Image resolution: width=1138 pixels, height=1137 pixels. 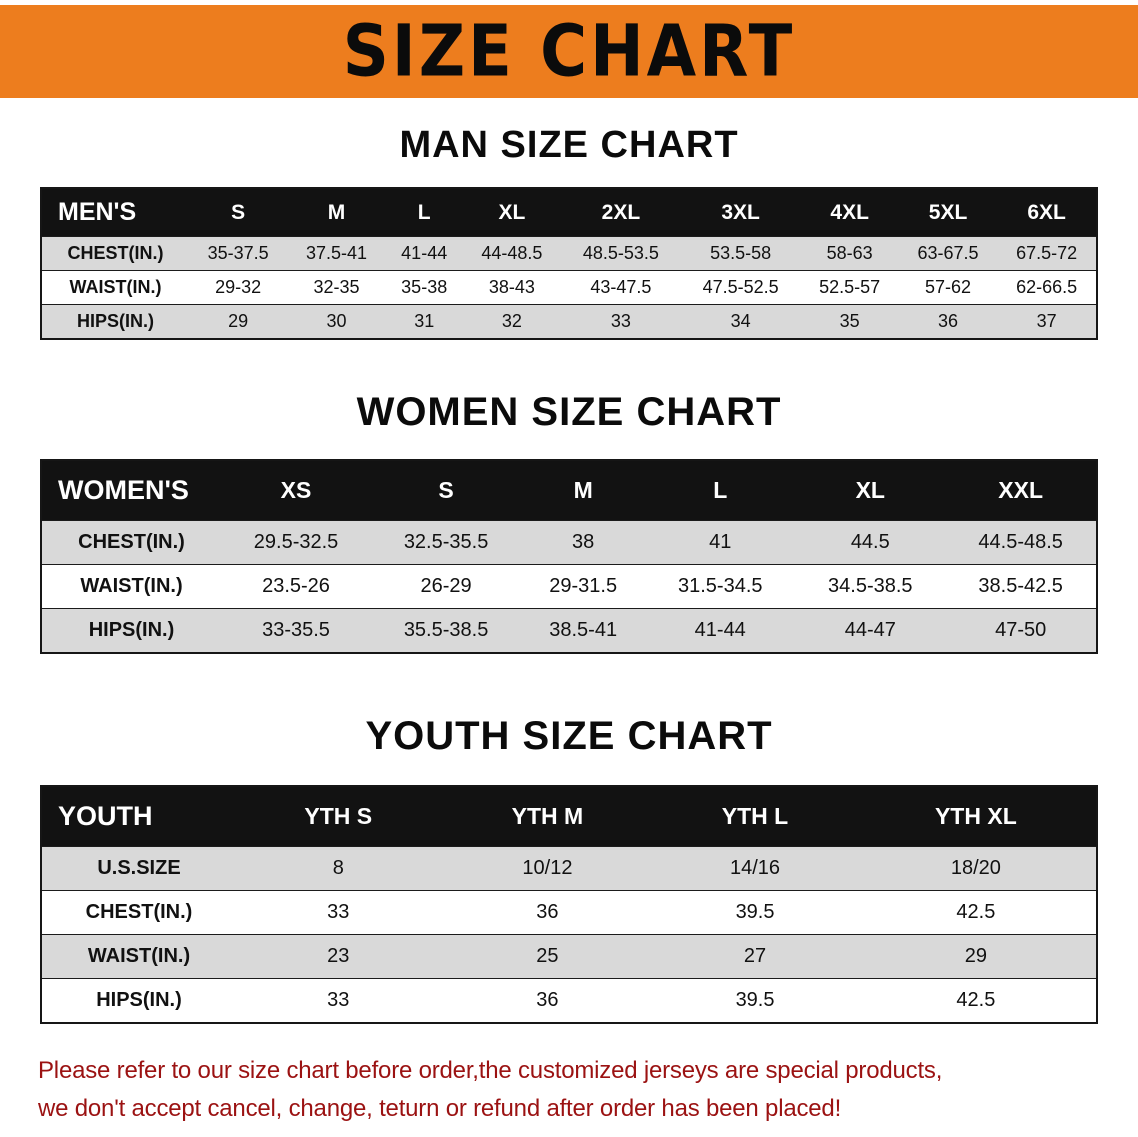 What do you see at coordinates (511, 321) in the screenshot?
I see `value-cell: 32` at bounding box center [511, 321].